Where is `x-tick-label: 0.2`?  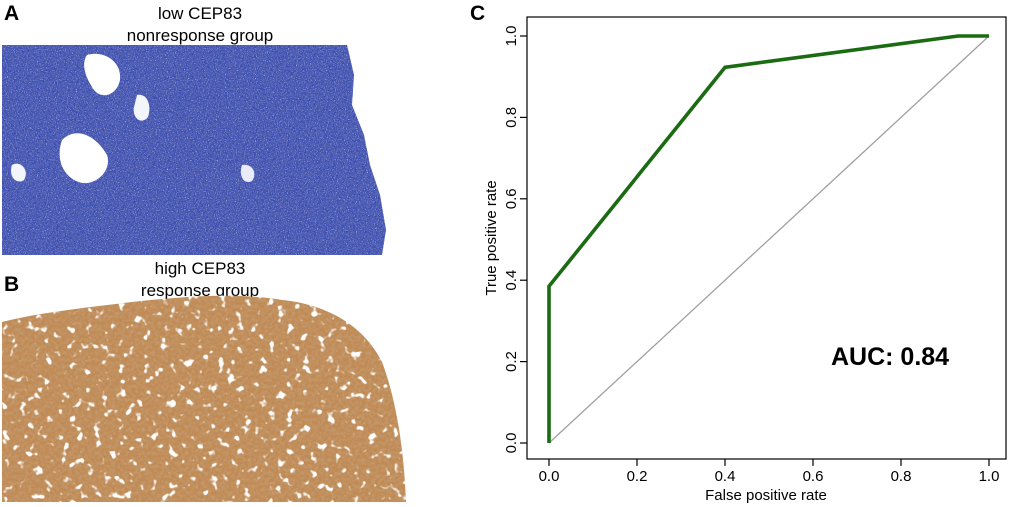
x-tick-label: 0.2 is located at coordinates (637, 476).